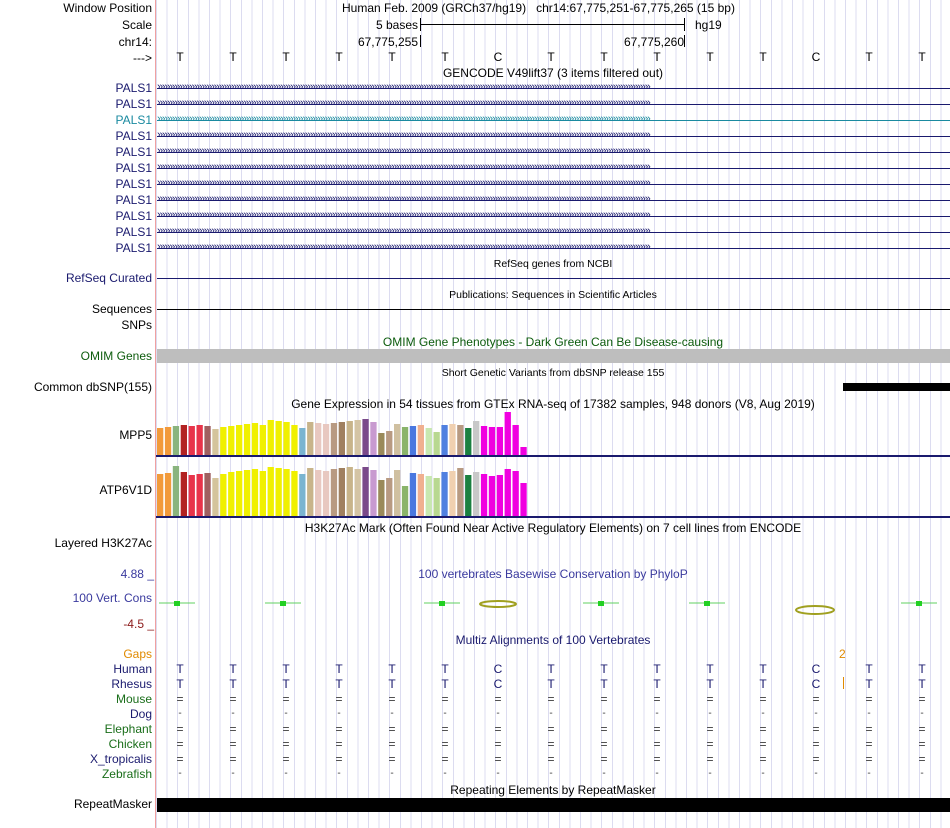 This screenshot has height=828, width=950. What do you see at coordinates (92, 387) in the screenshot?
I see `dbsnp-label: Common dbSNP(155)` at bounding box center [92, 387].